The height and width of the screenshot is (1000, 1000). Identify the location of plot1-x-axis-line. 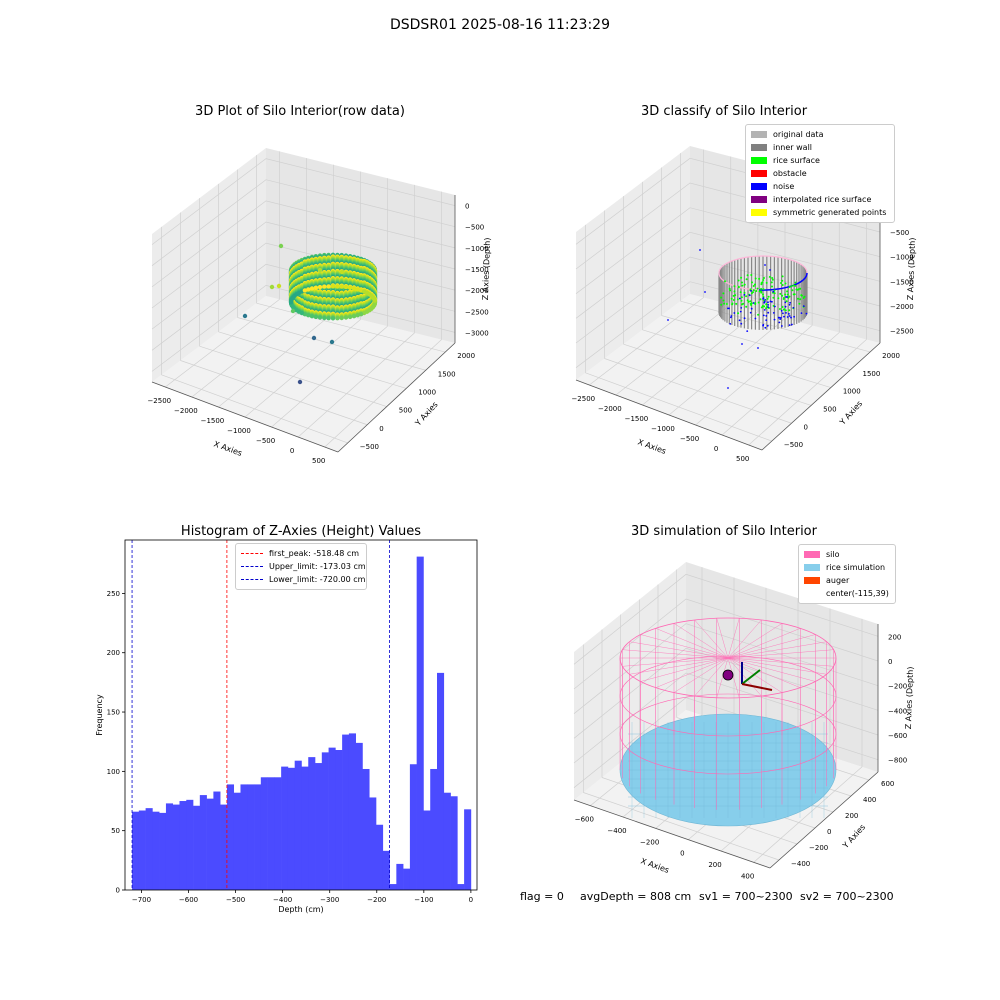
(245, 417).